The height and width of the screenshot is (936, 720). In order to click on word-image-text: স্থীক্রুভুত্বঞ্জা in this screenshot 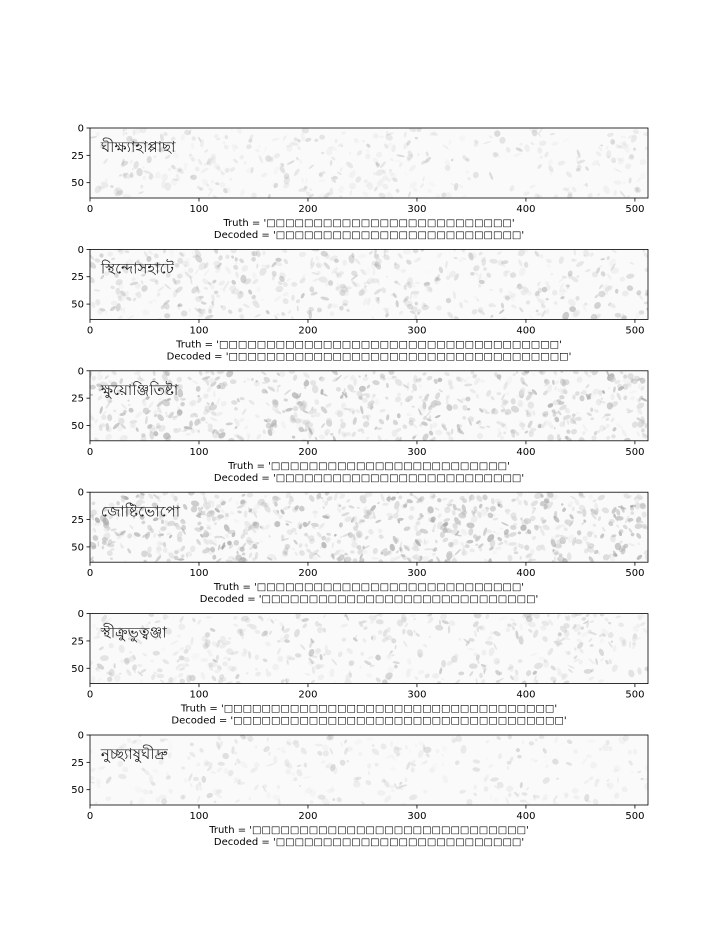, I will do `click(133, 633)`.